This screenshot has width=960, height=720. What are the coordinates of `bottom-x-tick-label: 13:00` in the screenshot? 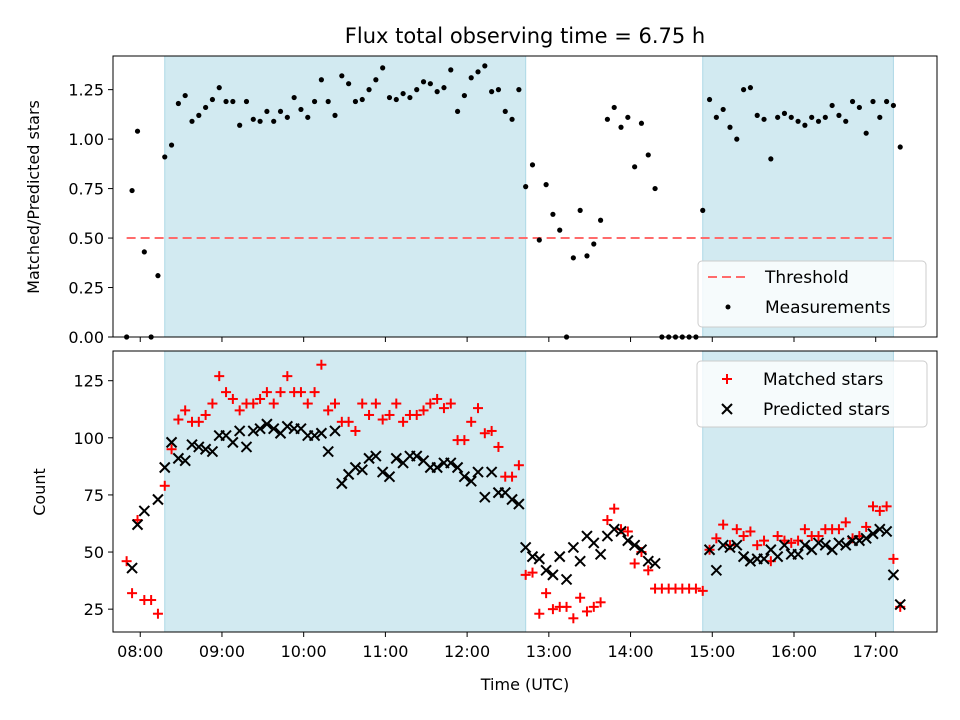 It's located at (549, 651).